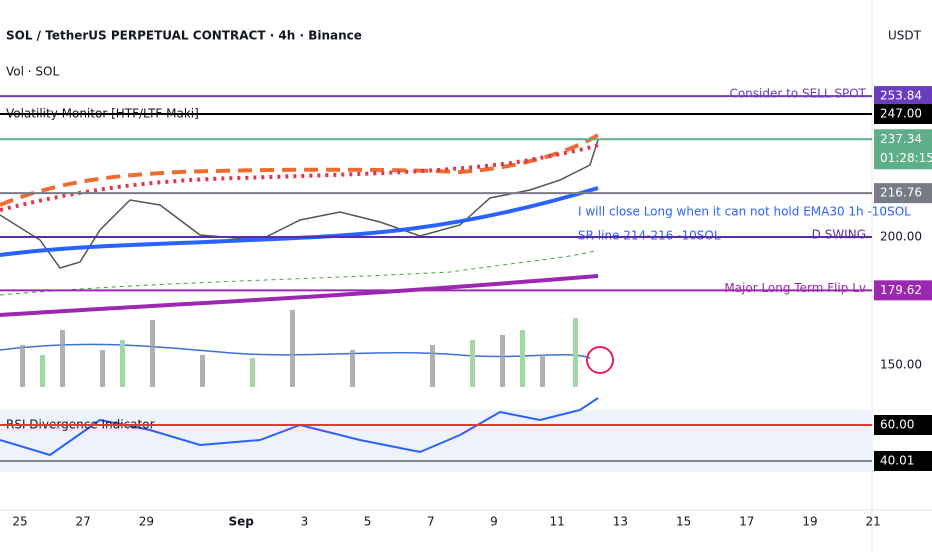  Describe the element at coordinates (901, 365) in the screenshot. I see `price-tick: 150.00` at that location.